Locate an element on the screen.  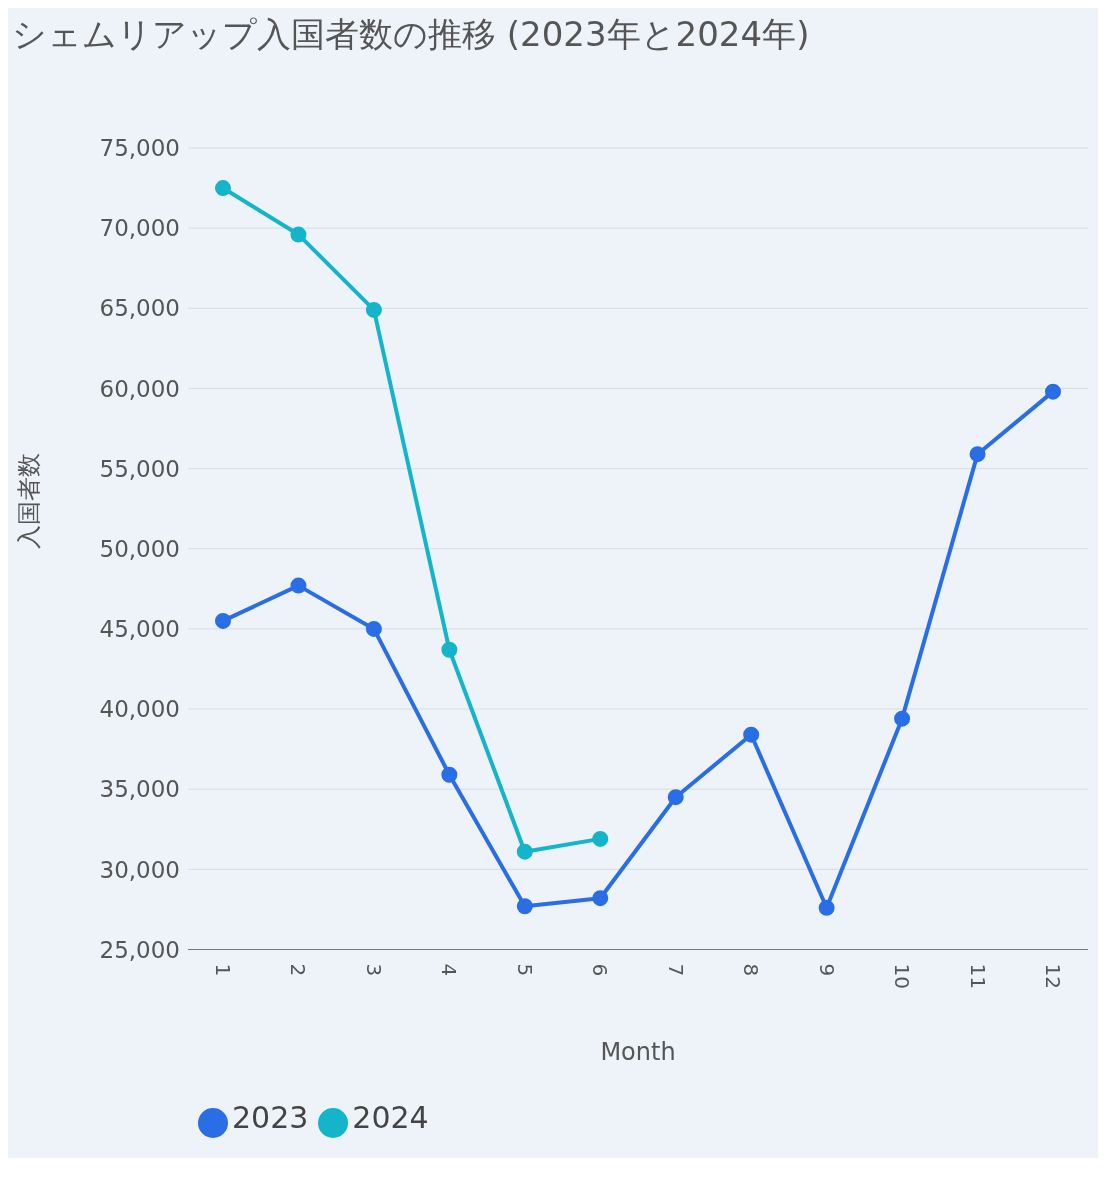
x-tick-label: 5 is located at coordinates (524, 970).